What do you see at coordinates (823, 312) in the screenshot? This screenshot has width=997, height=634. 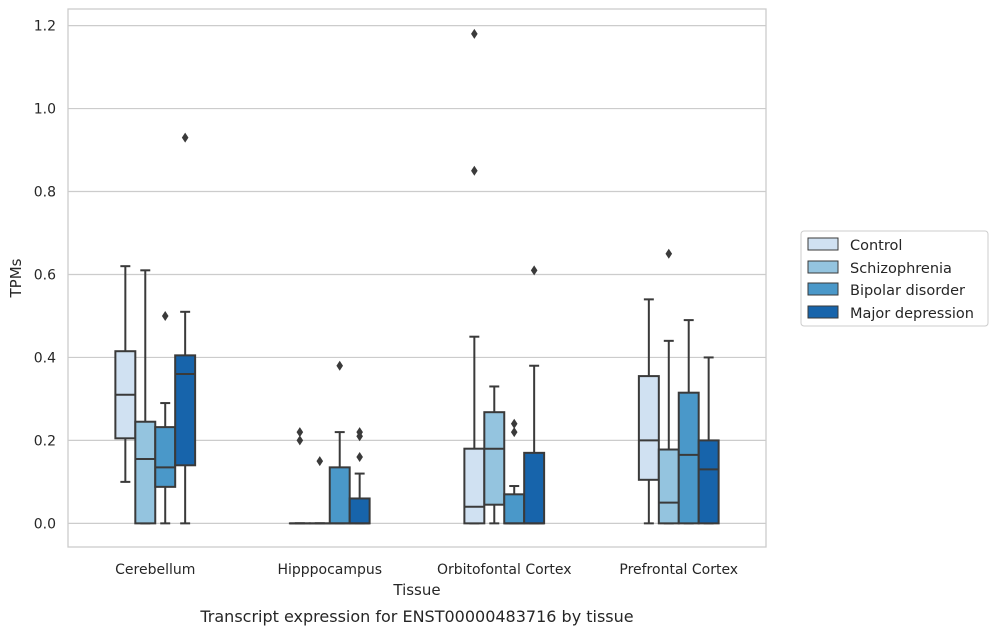 I see `legend-swatch-major-depression` at bounding box center [823, 312].